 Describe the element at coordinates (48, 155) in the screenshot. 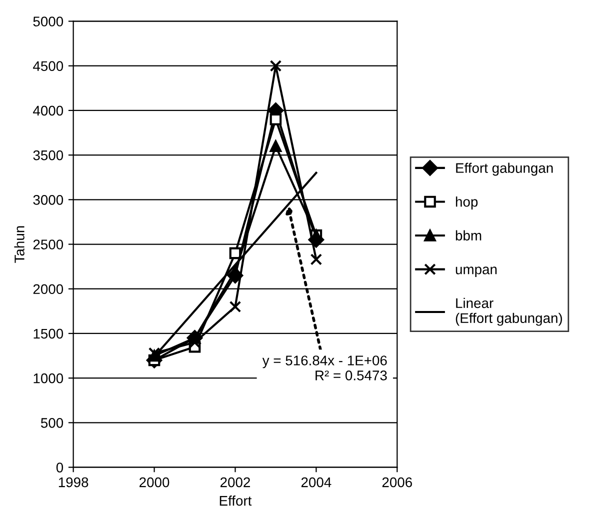

I see `y-tick-label: 3500` at that location.